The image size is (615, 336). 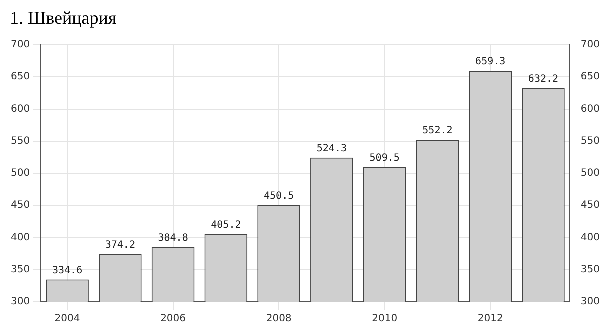 What do you see at coordinates (331, 148) in the screenshot?
I see `data-label: 524.3` at bounding box center [331, 148].